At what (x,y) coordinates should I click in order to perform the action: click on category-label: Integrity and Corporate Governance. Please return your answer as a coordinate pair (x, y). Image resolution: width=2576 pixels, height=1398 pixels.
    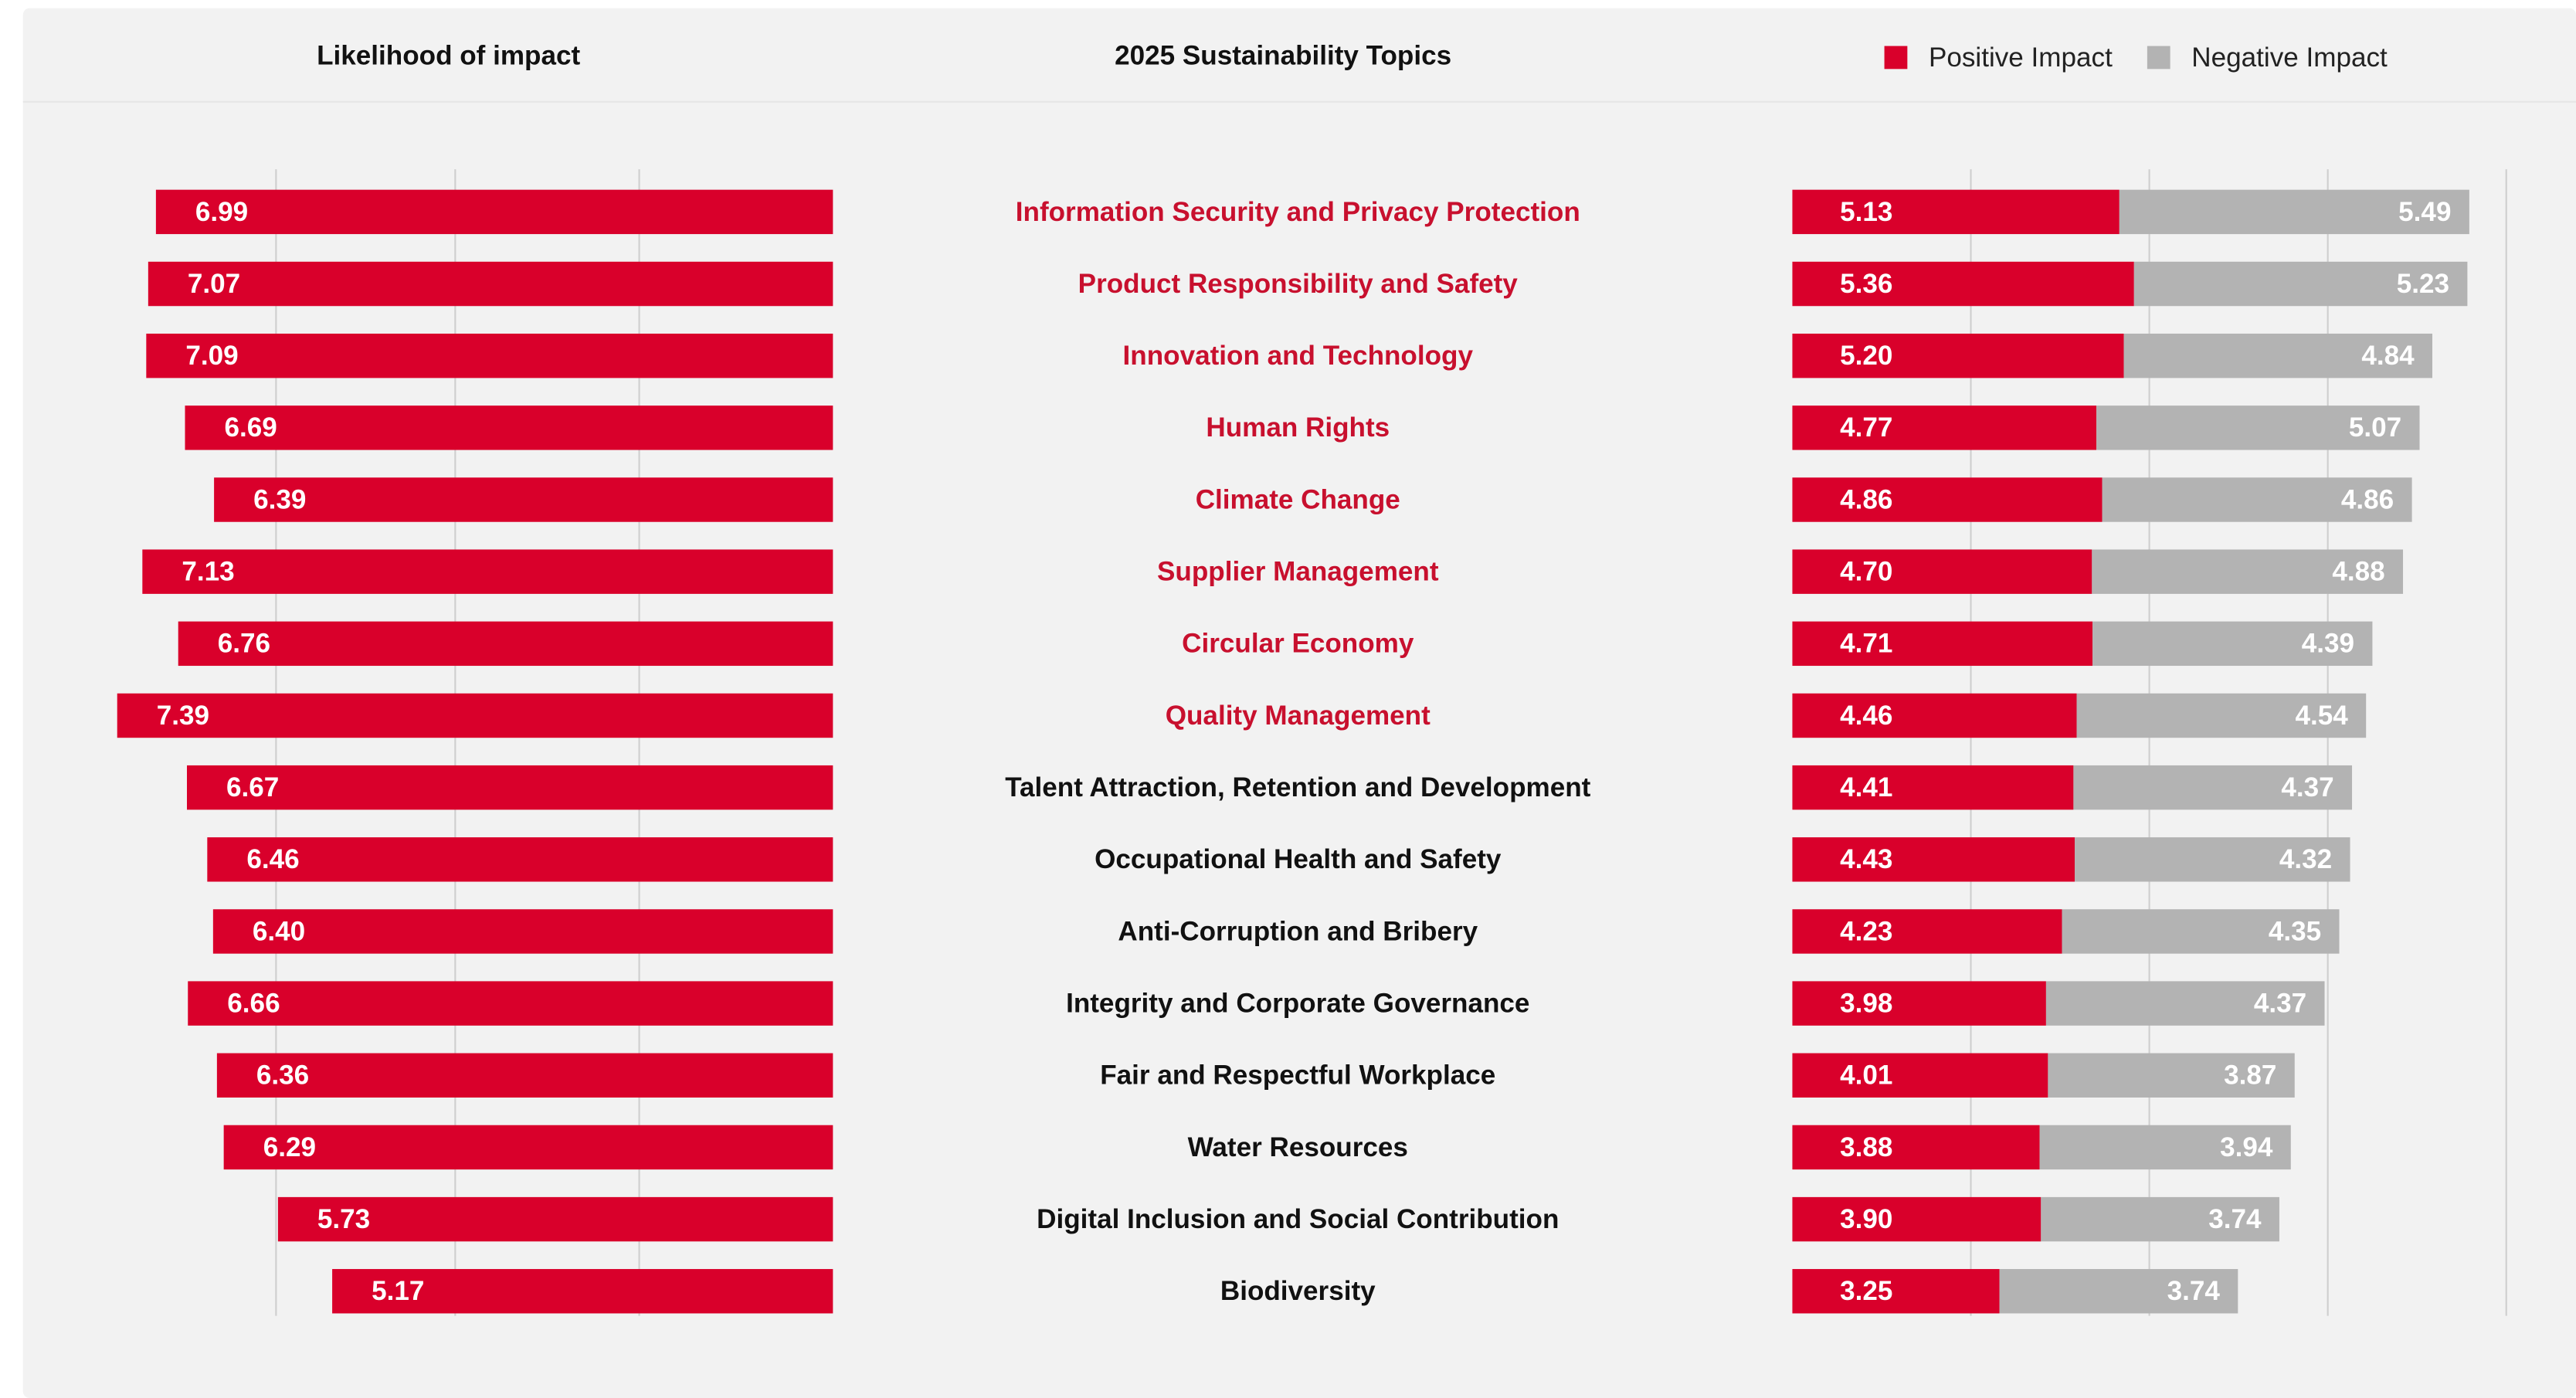
    Looking at the image, I should click on (1298, 1004).